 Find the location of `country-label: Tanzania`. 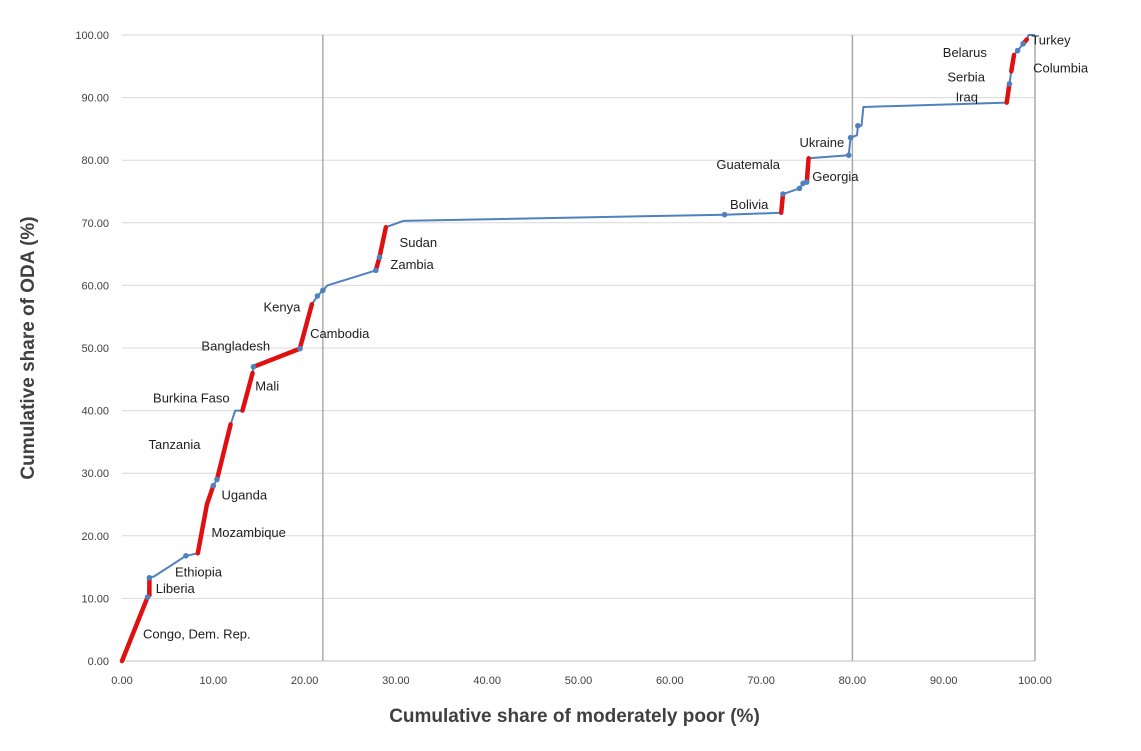

country-label: Tanzania is located at coordinates (174, 444).